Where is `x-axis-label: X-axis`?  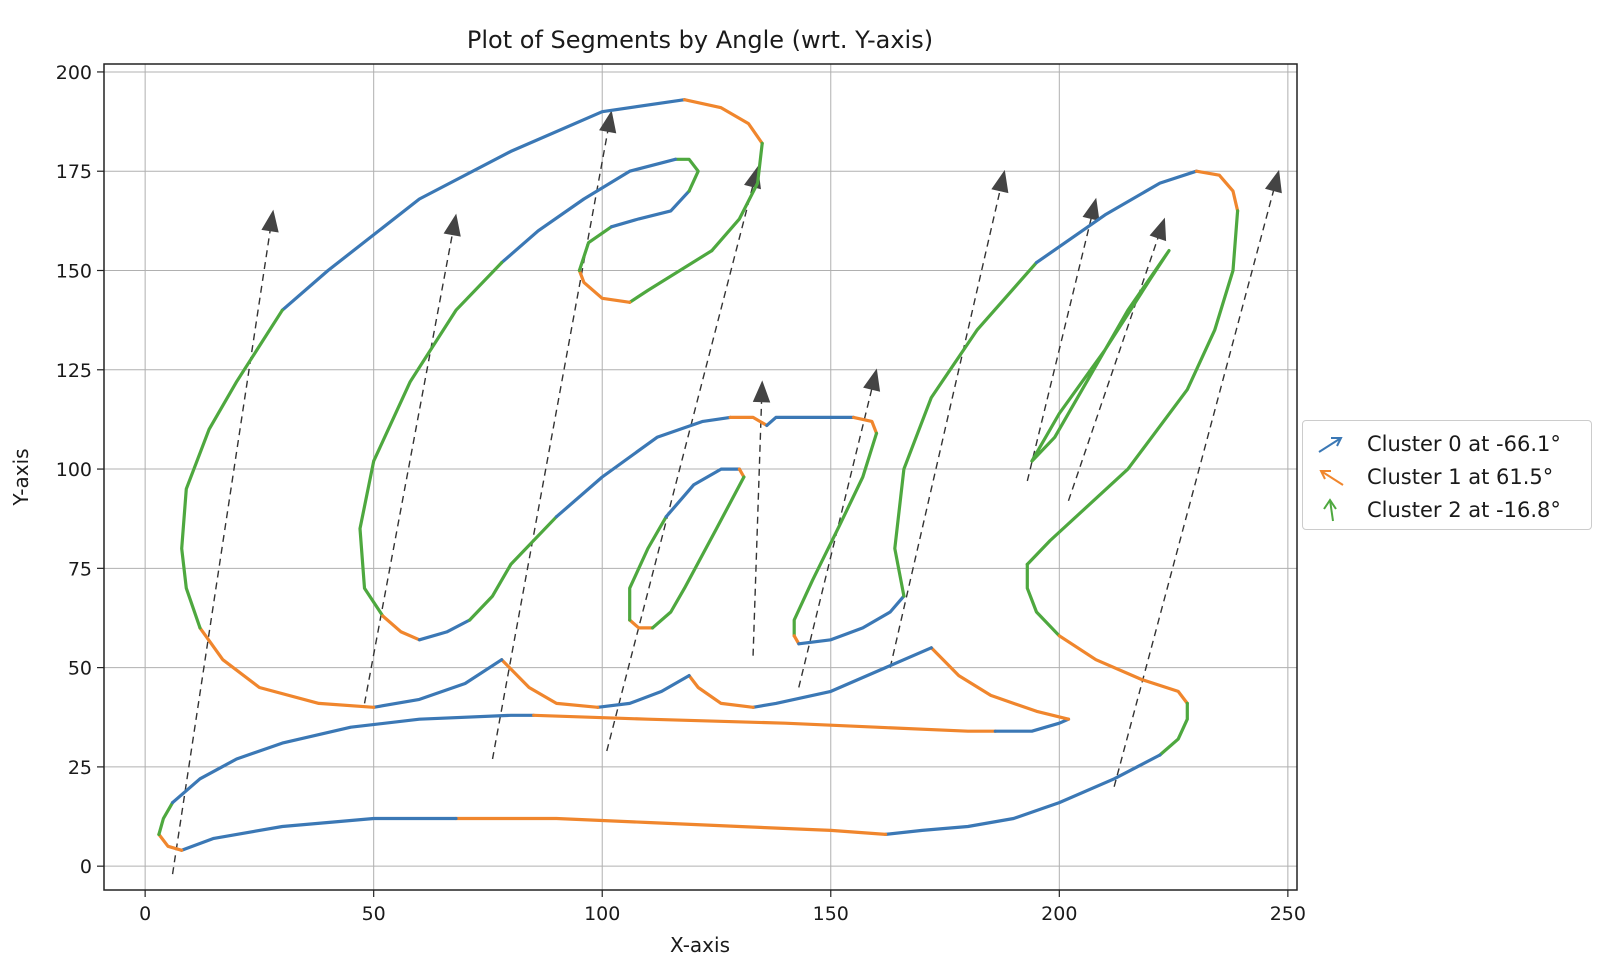
x-axis-label: X-axis is located at coordinates (700, 945).